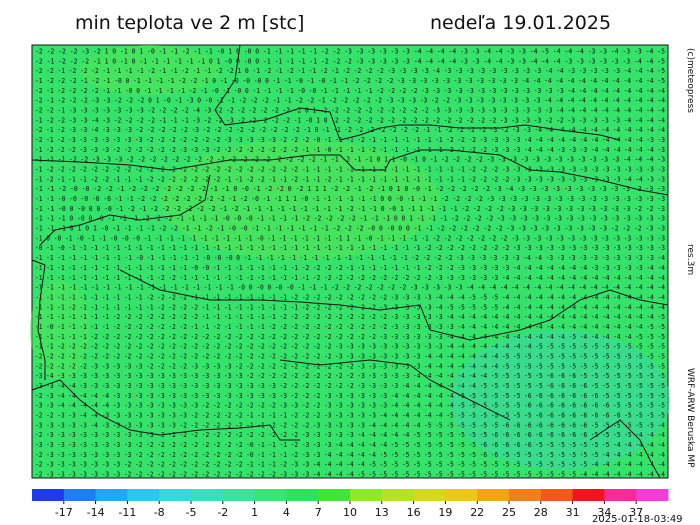 Image resolution: width=700 pixels, height=525 pixels. Describe the element at coordinates (414, 512) in the screenshot. I see `colorbar-label: 16` at that location.